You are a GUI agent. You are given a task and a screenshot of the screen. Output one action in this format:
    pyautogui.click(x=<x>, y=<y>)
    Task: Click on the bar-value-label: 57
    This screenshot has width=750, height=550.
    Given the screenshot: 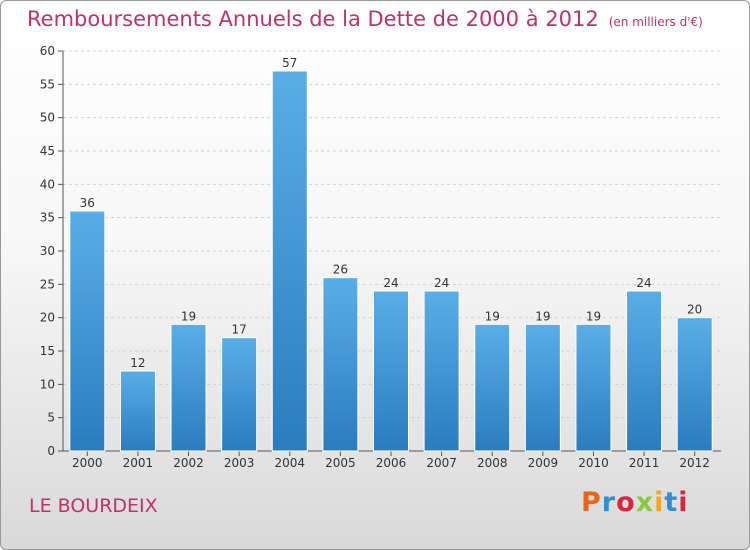 What is the action you would take?
    pyautogui.click(x=289, y=63)
    